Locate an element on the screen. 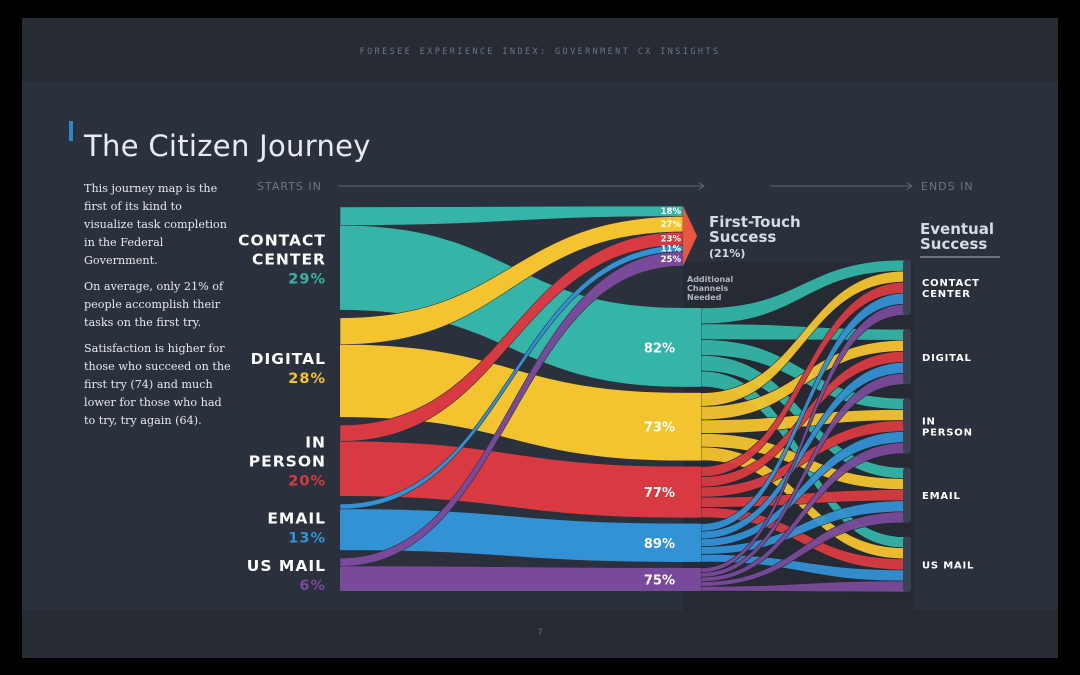 This screenshot has width=1080, height=675. source-share-label: 28% is located at coordinates (307, 379).